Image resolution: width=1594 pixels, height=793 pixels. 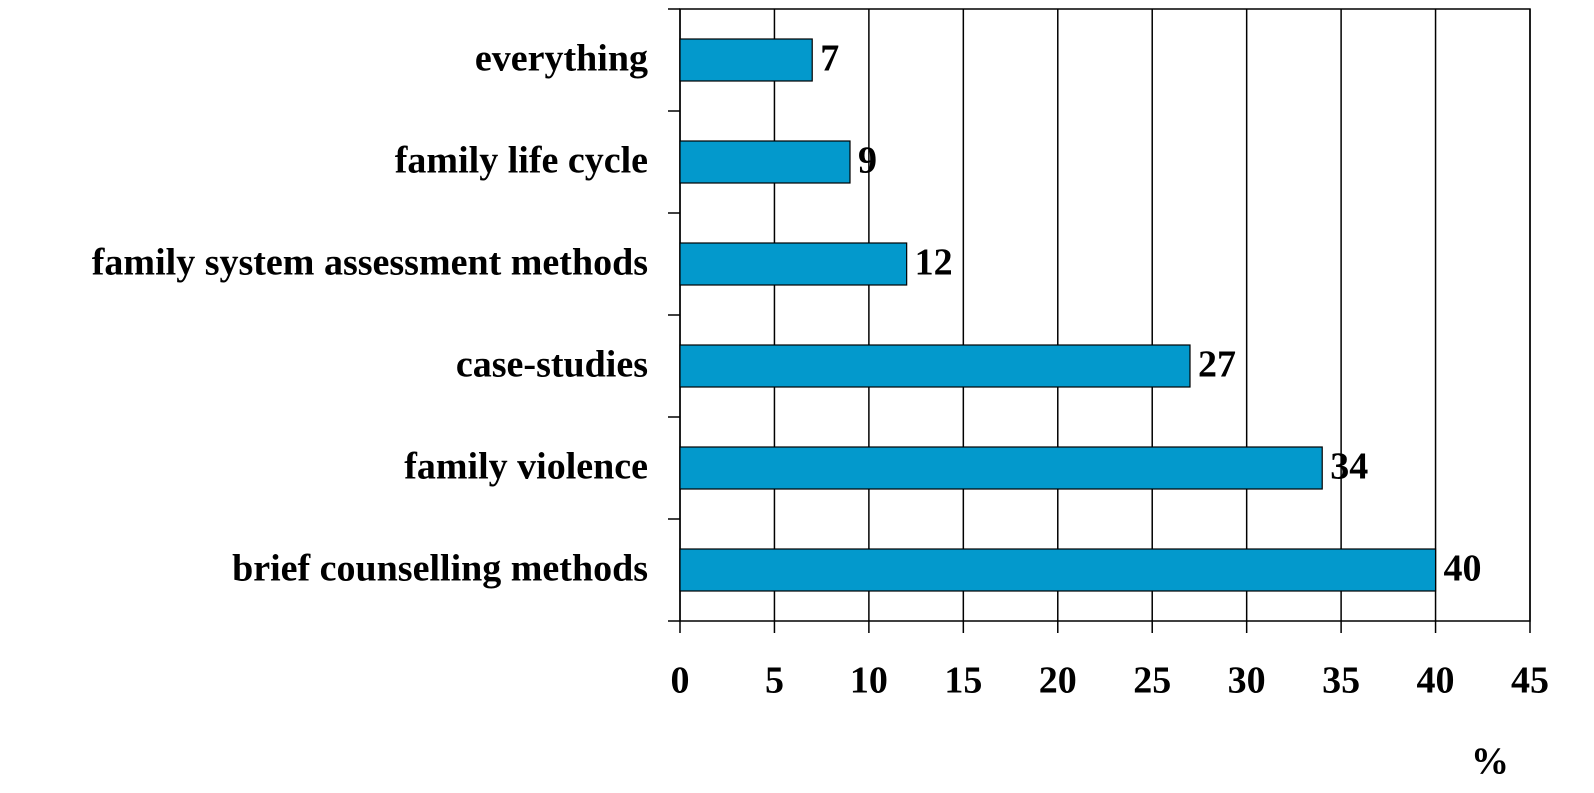 I want to click on y-tick-label: everything, so click(x=561, y=59).